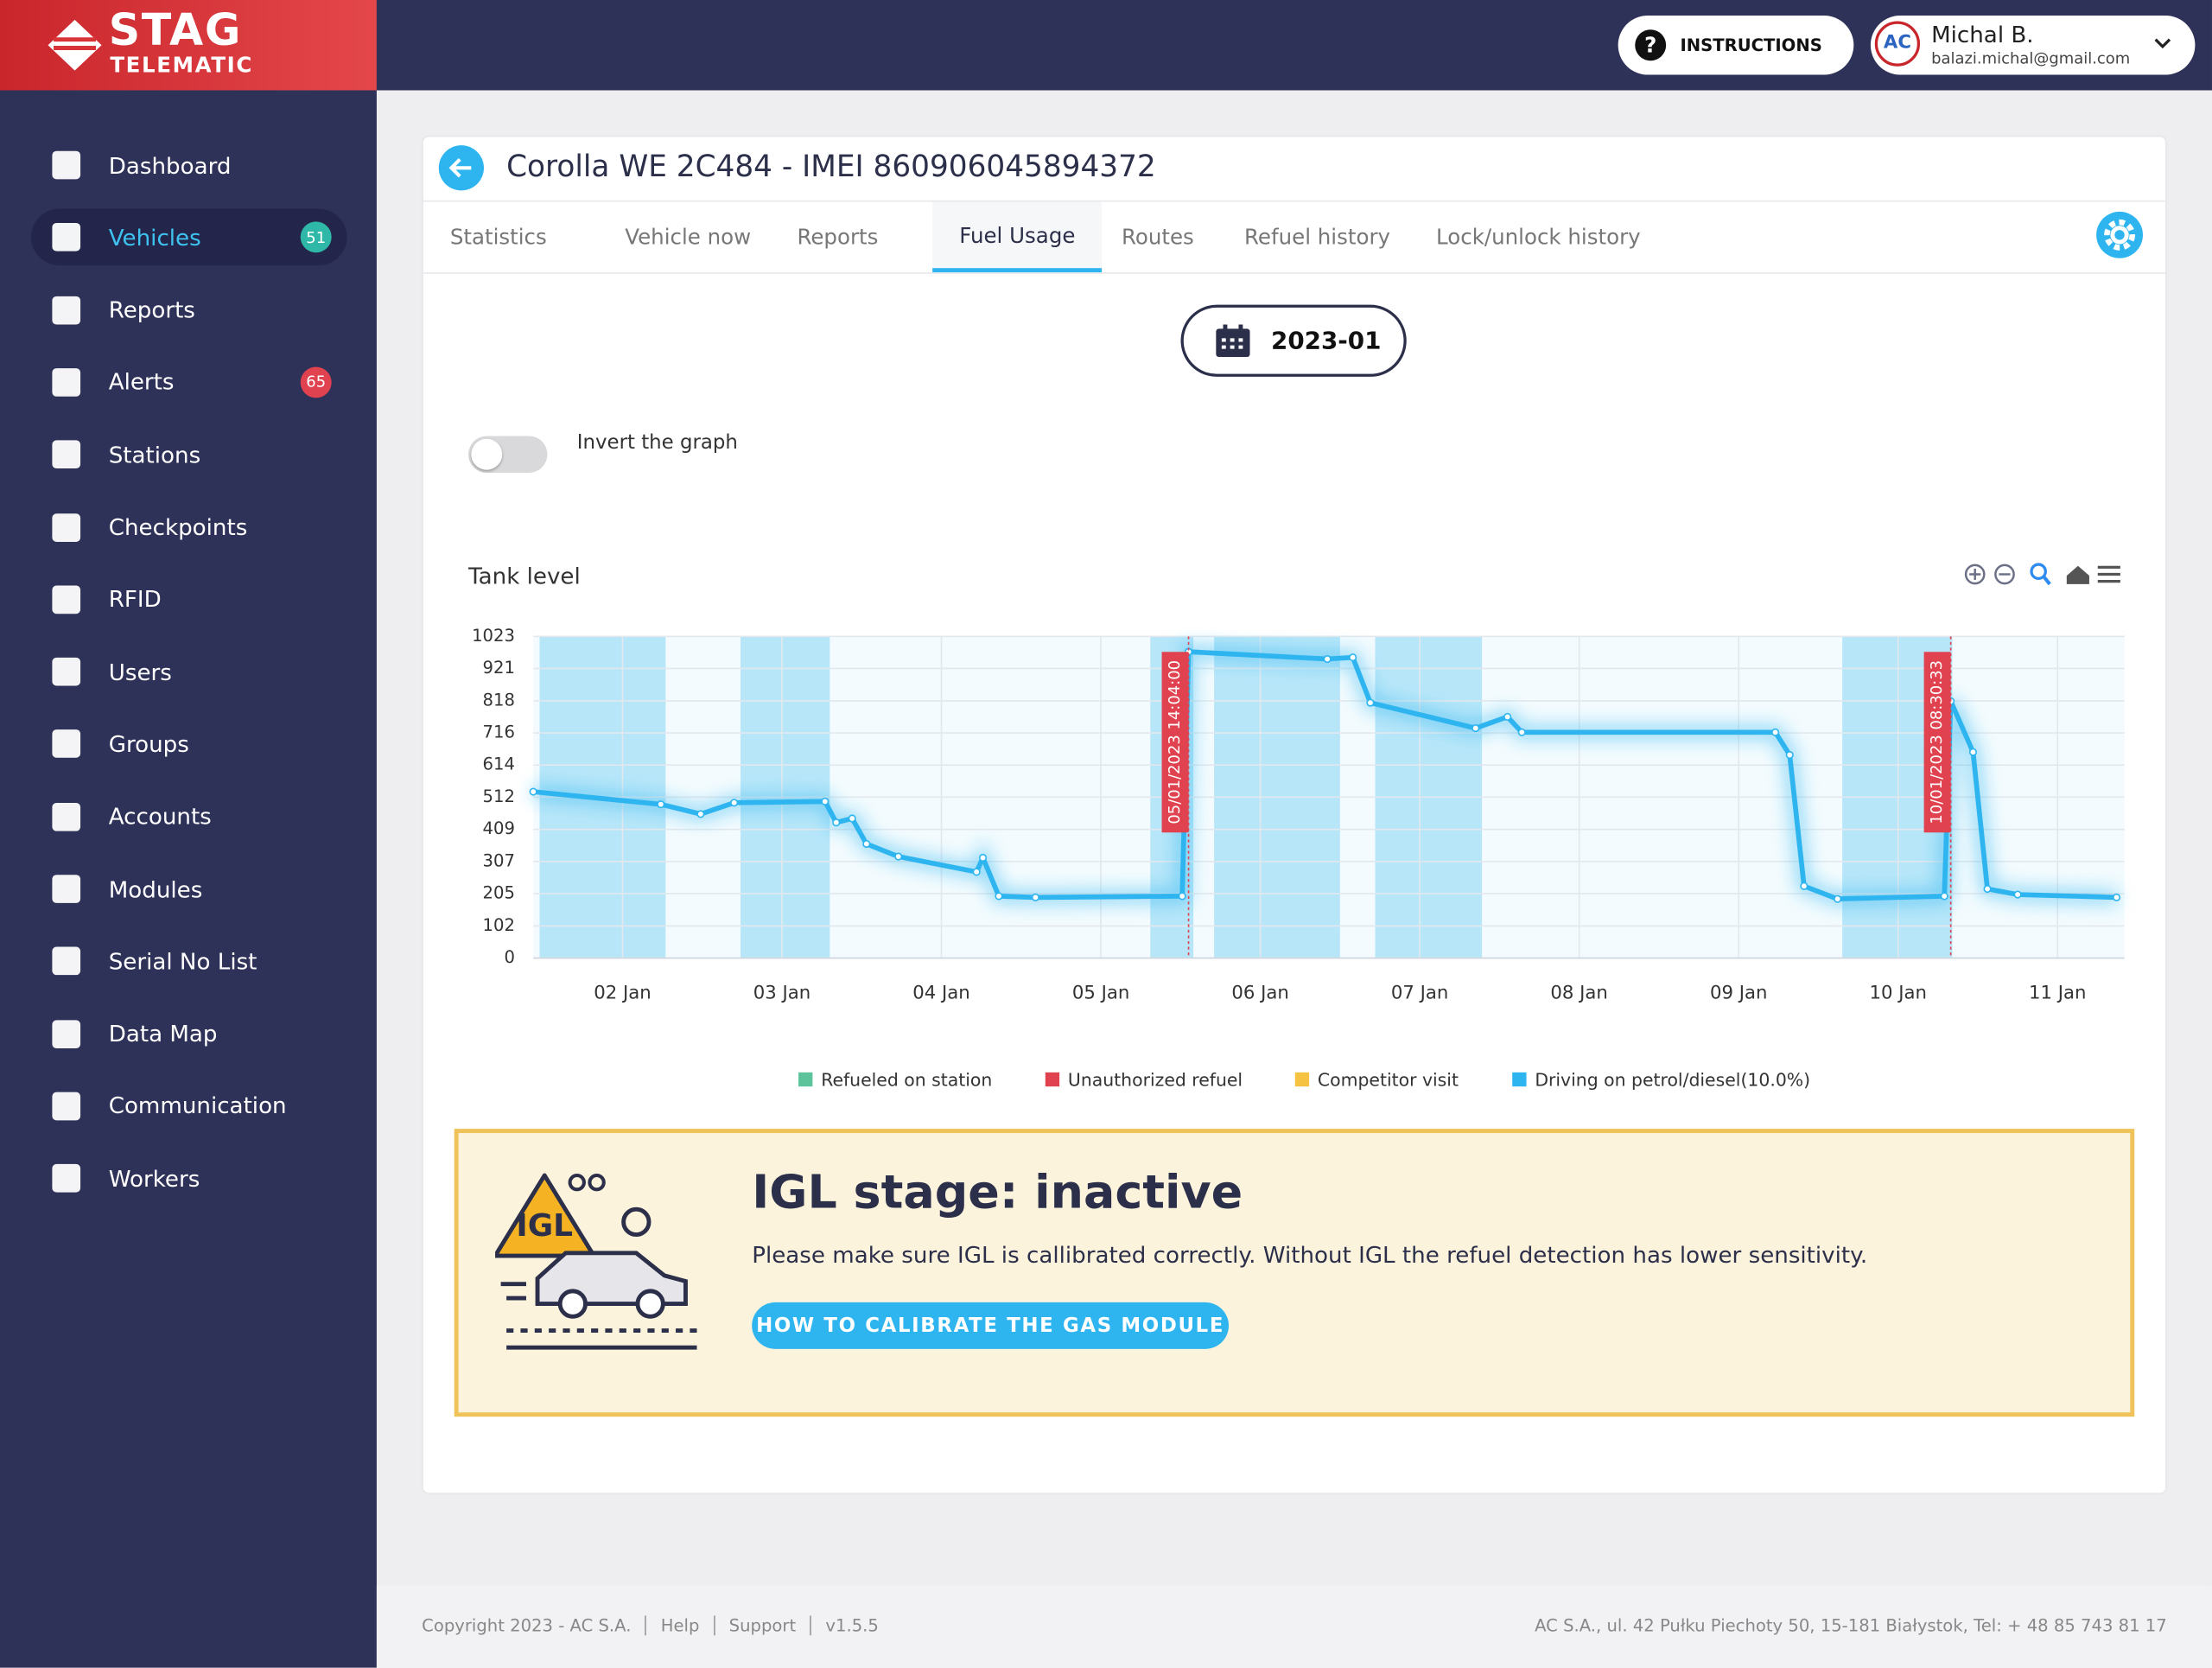 The height and width of the screenshot is (1668, 2212). I want to click on nav-label: Workers, so click(154, 1179).